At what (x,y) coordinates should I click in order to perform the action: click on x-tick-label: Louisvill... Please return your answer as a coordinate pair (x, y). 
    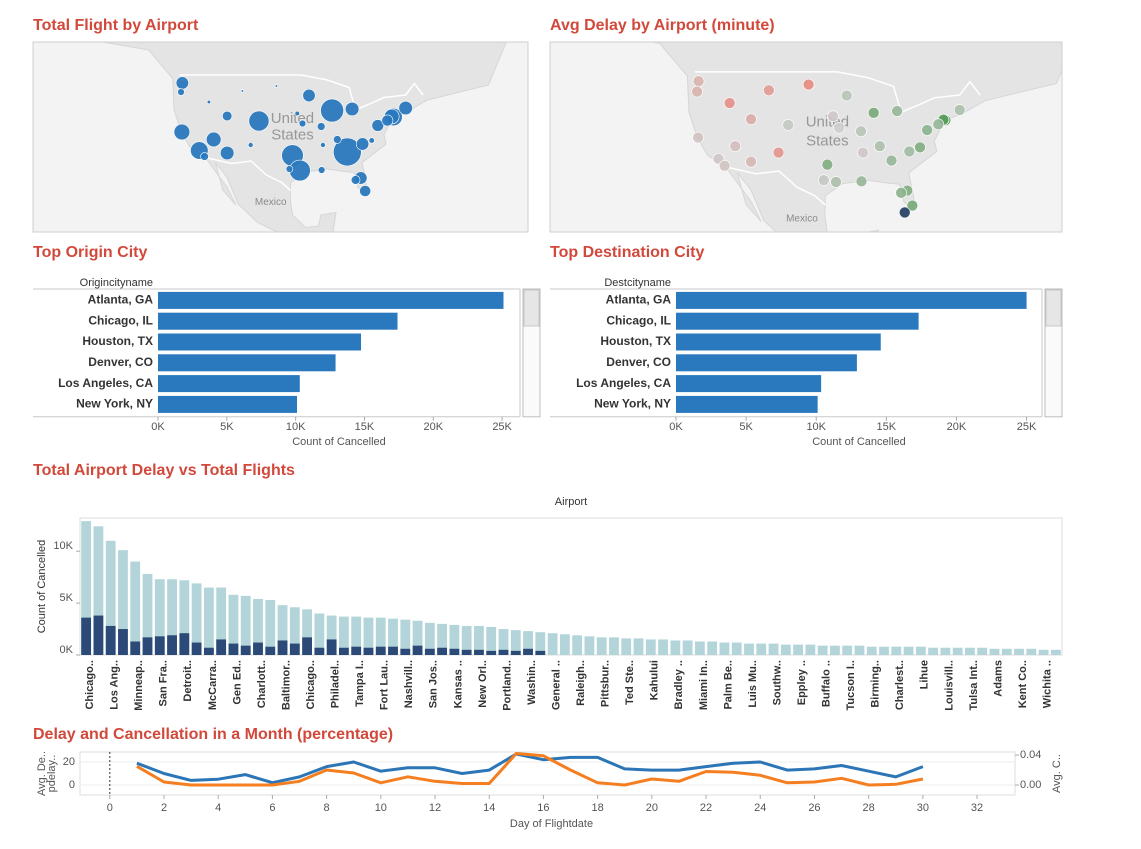
    Looking at the image, I should click on (949, 685).